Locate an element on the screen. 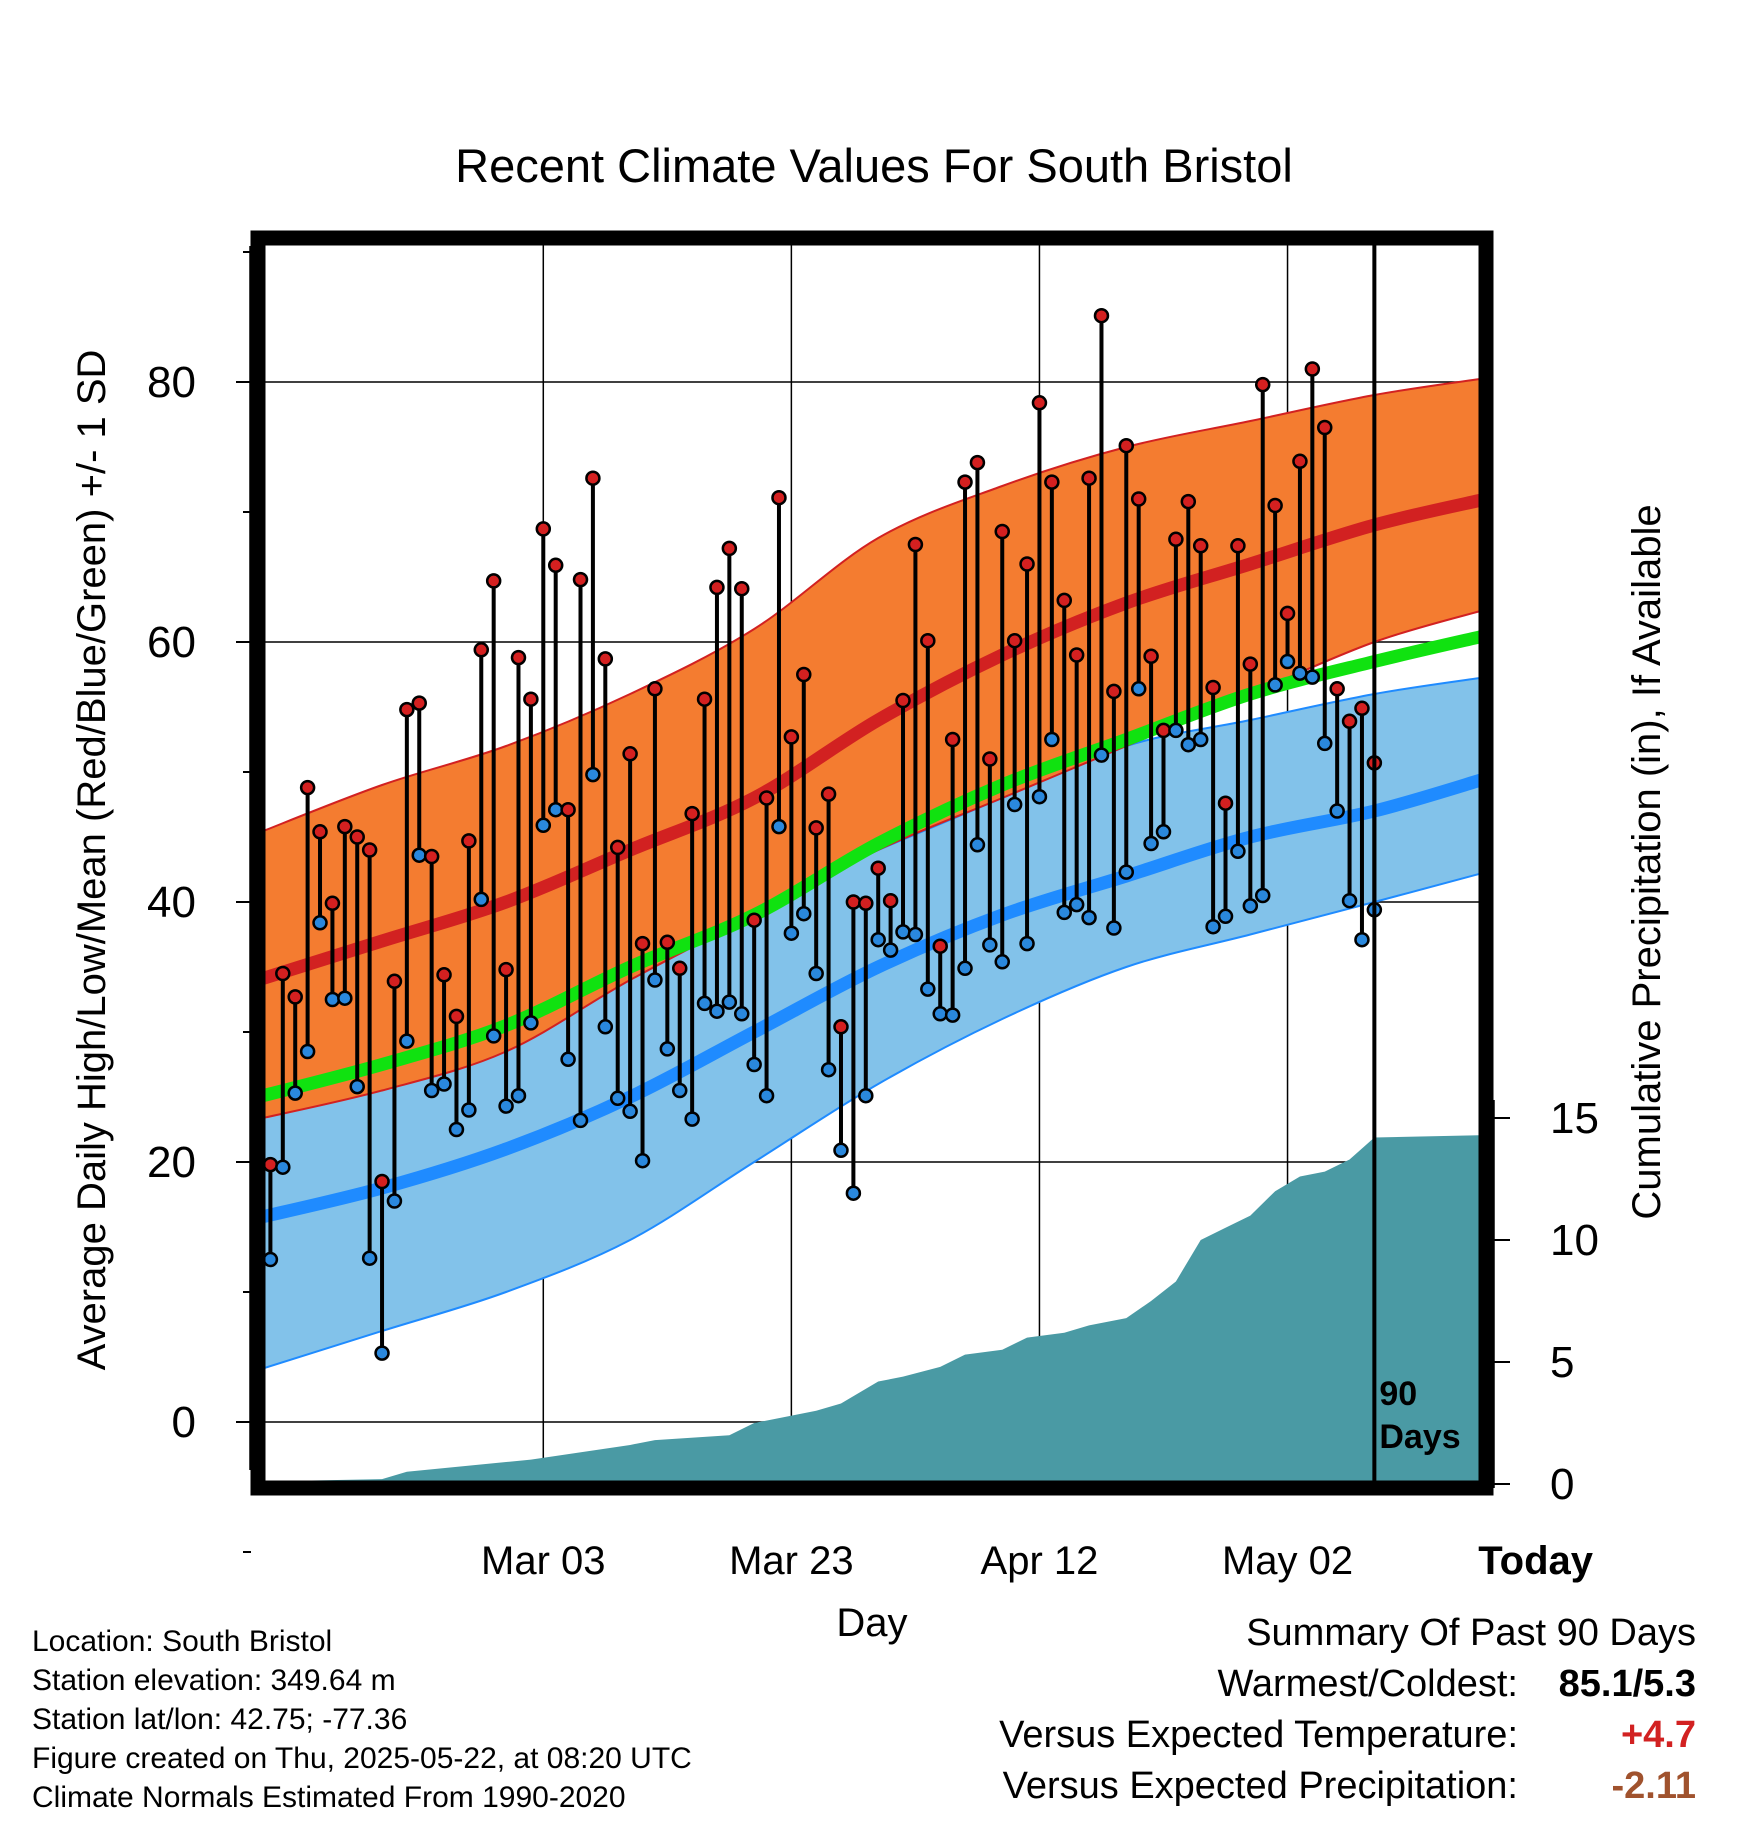  x-tick-label: Mar 23 is located at coordinates (791, 1561).